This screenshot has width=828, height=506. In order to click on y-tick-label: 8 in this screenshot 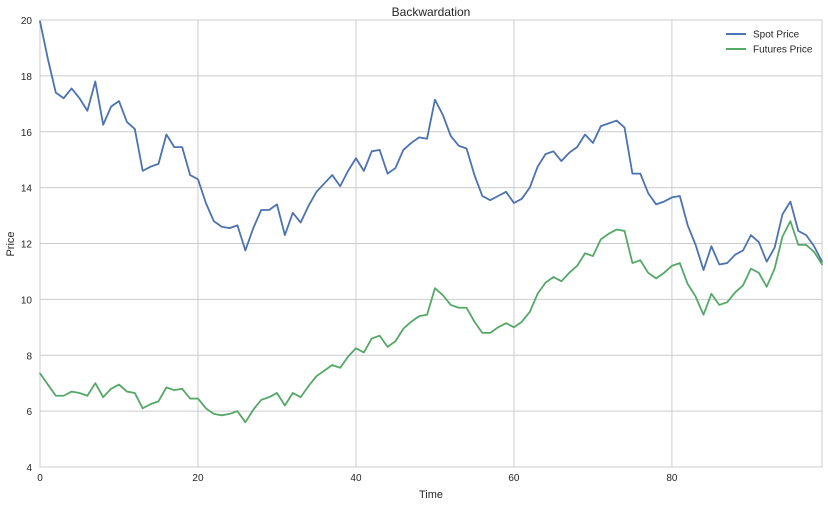, I will do `click(29, 356)`.